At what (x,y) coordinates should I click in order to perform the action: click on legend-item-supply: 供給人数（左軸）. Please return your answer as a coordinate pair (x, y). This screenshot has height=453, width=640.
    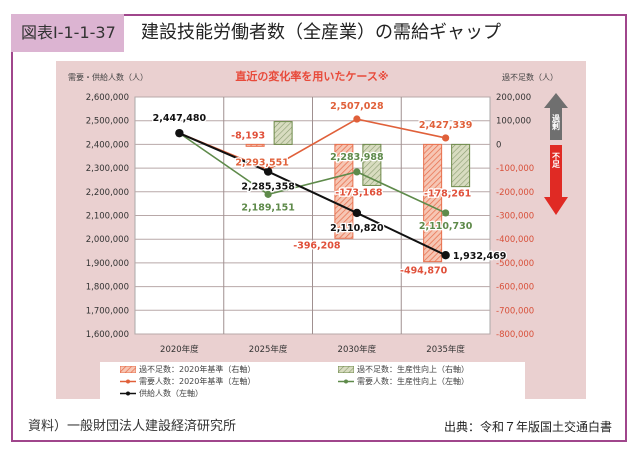
    Looking at the image, I should click on (161, 393).